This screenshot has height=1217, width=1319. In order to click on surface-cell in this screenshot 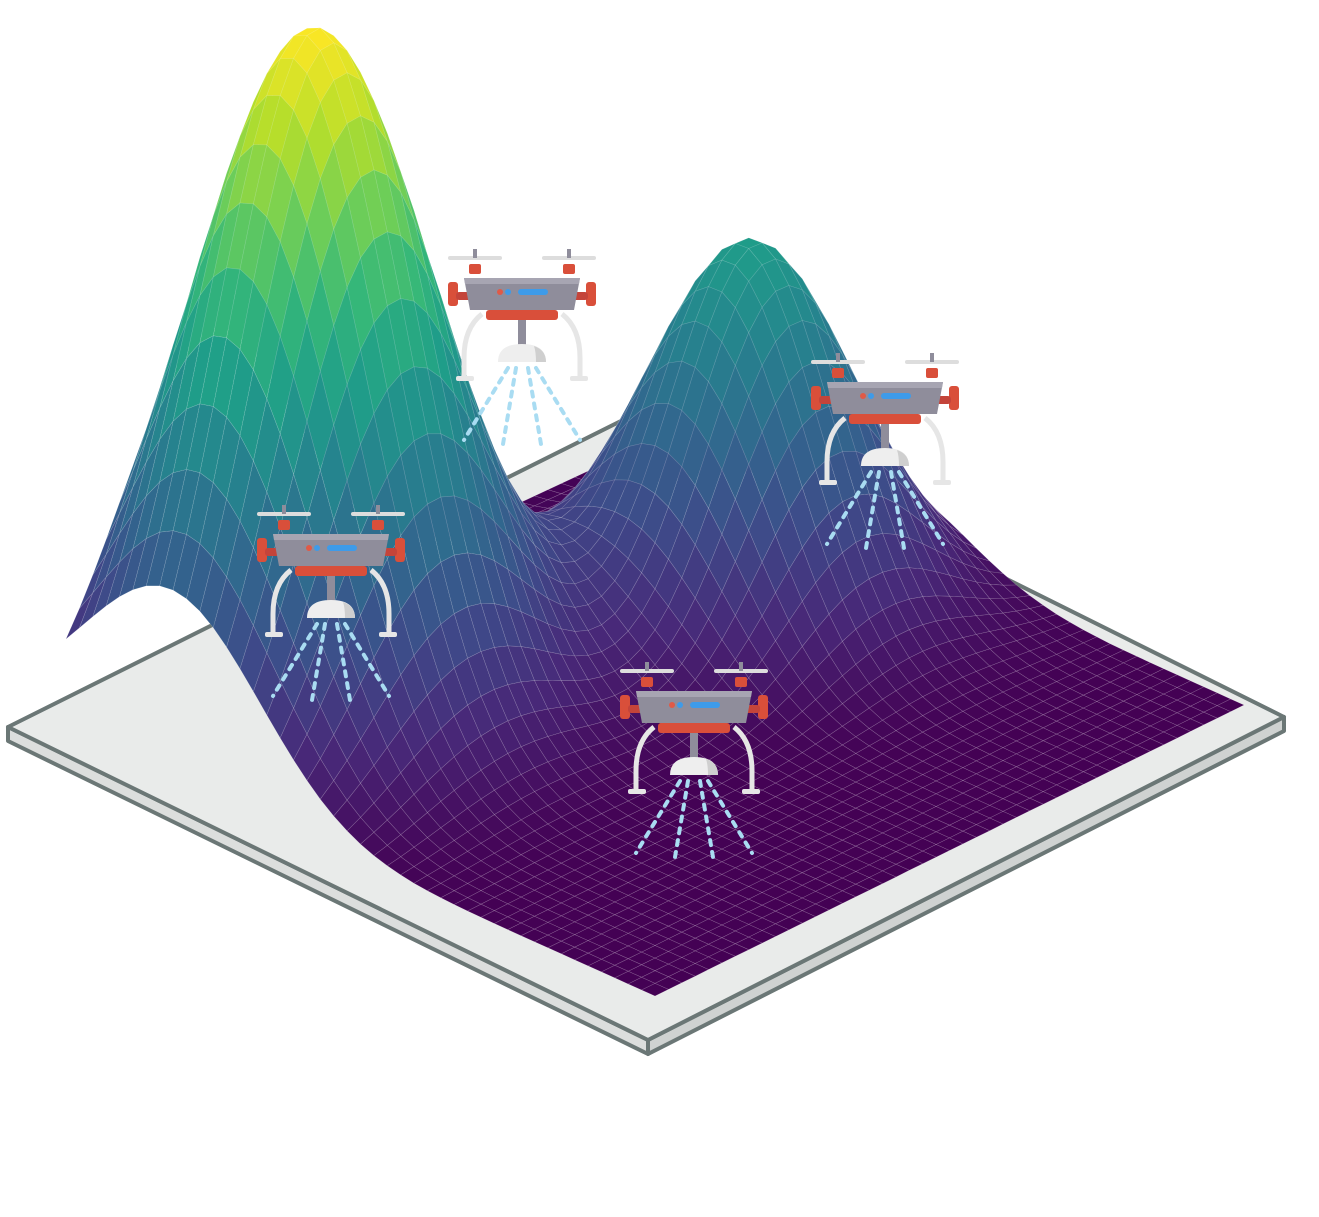, I will do `click(655, 990)`.